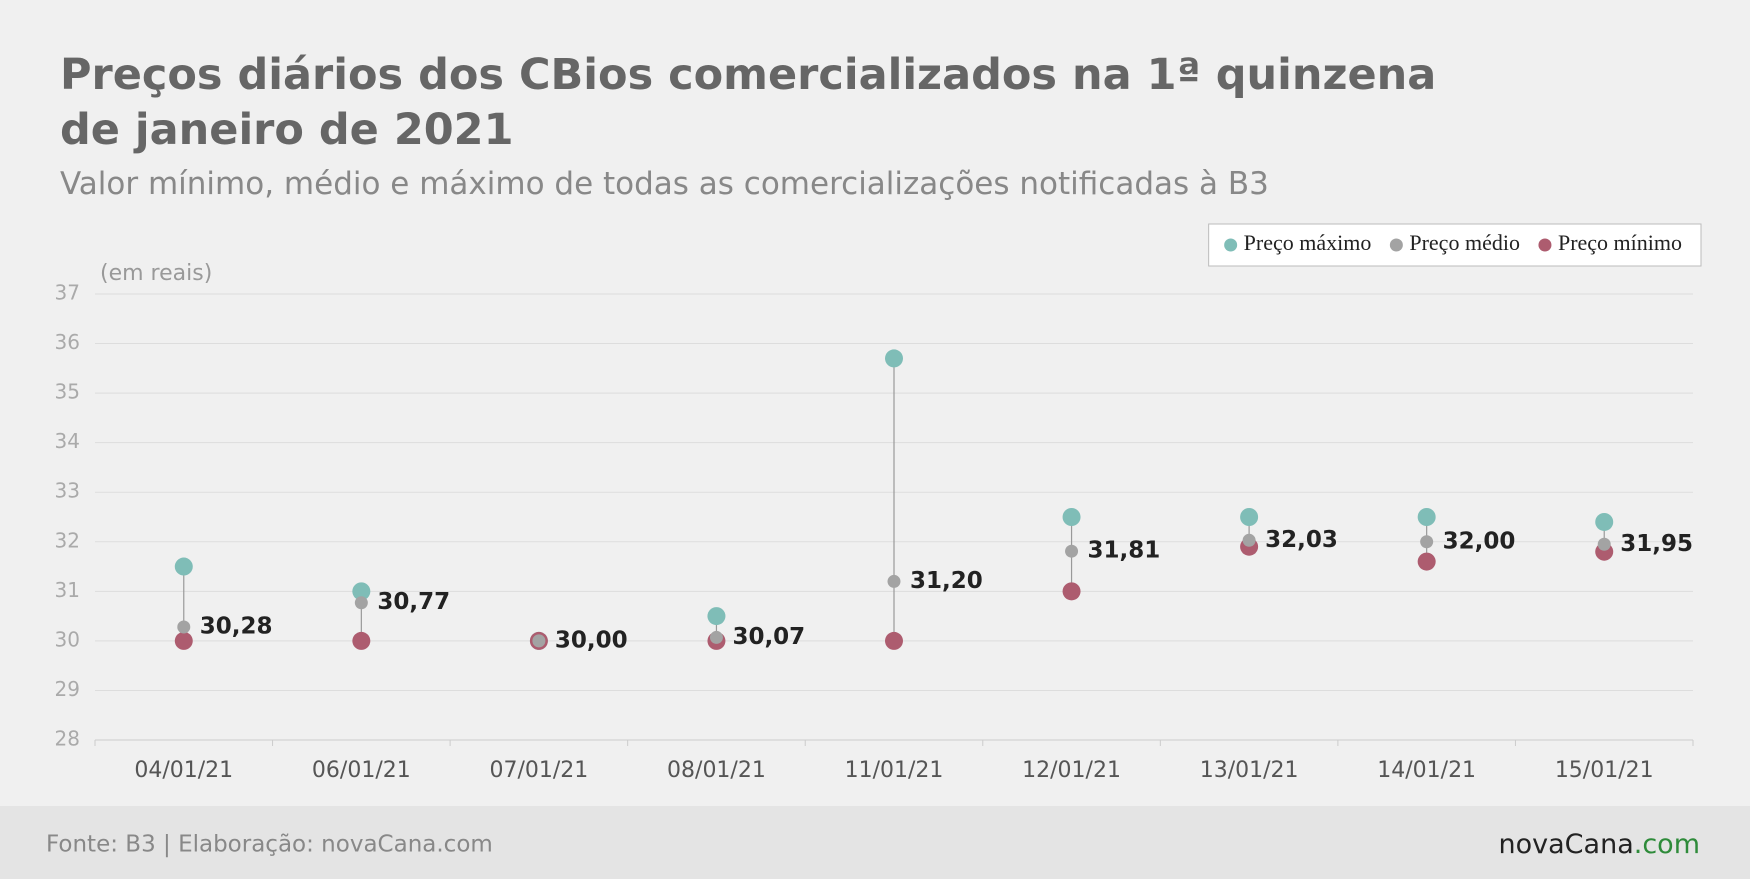 This screenshot has height=879, width=1750. I want to click on logo-name: novaCana, so click(1566, 844).